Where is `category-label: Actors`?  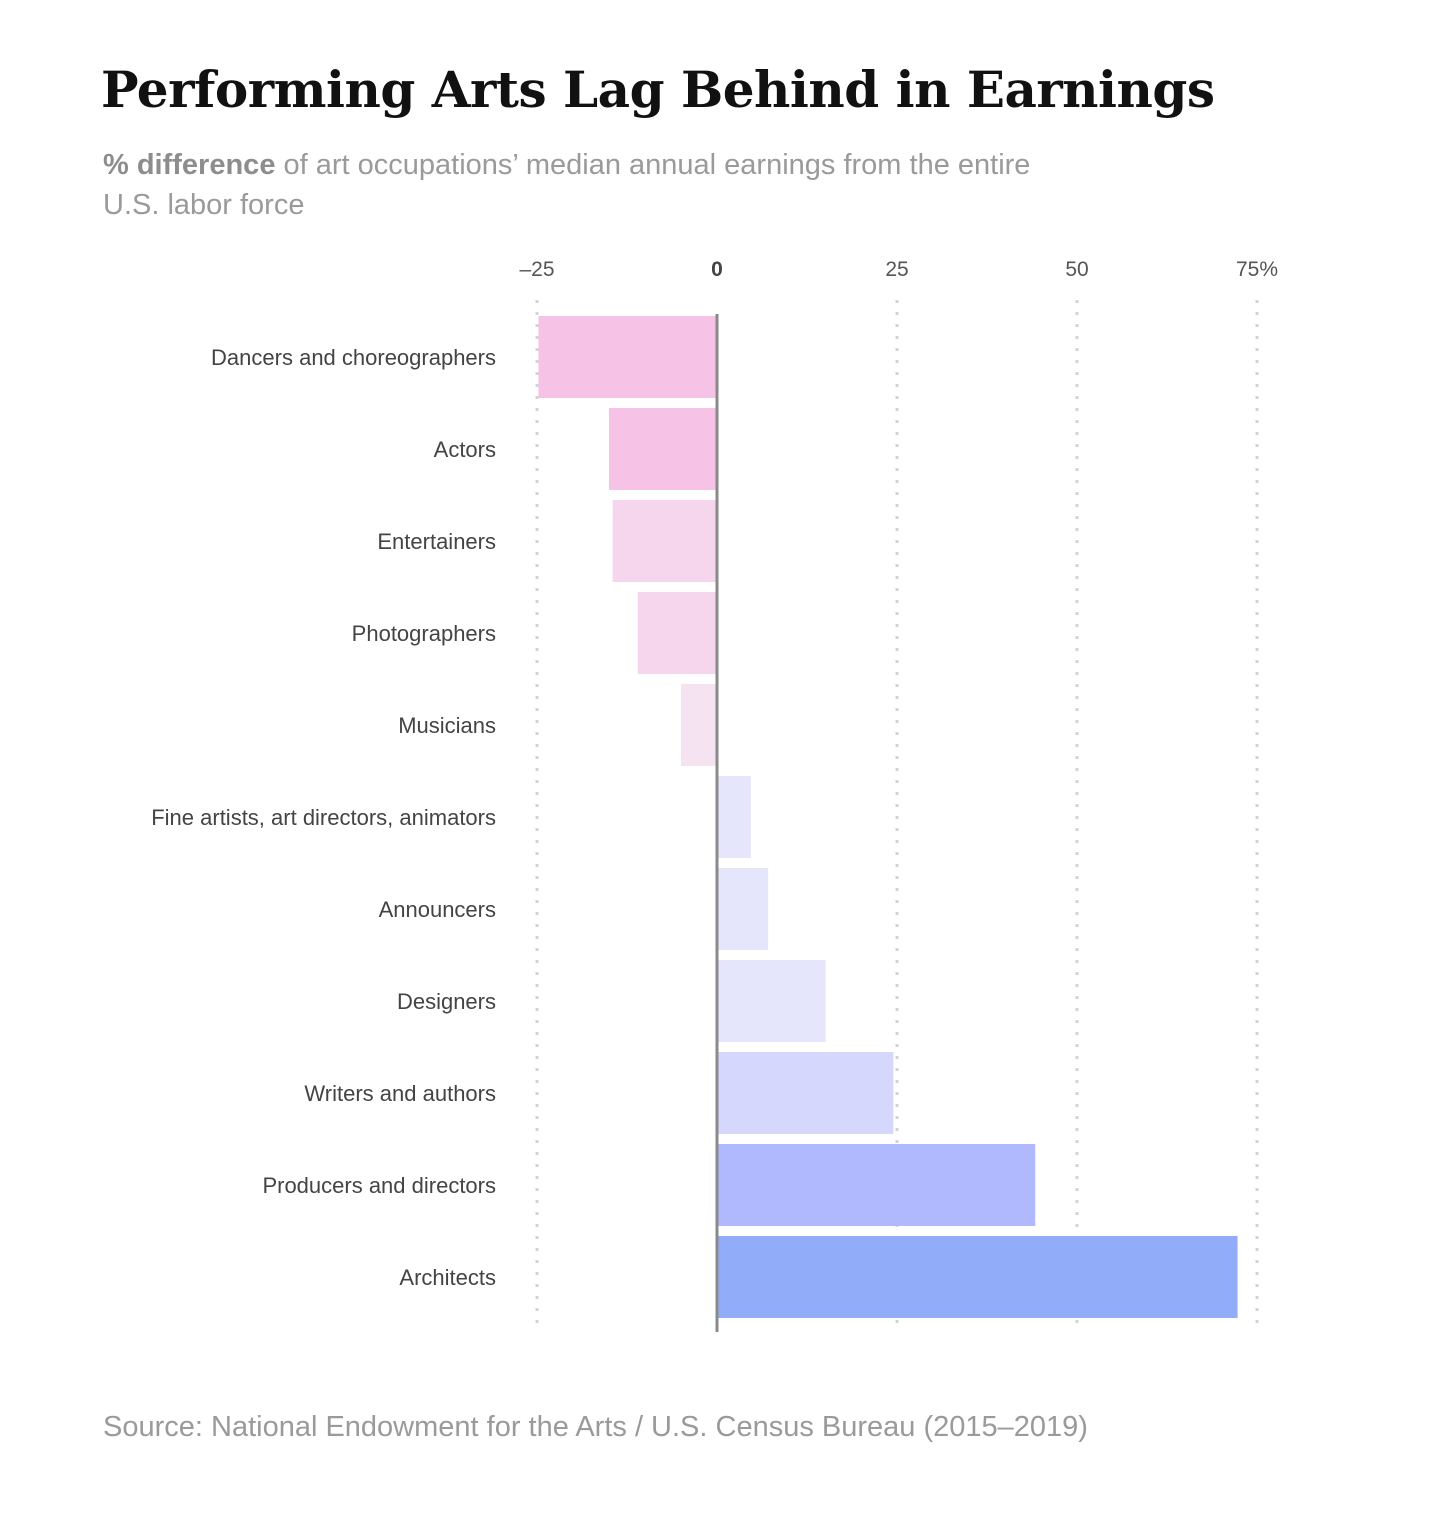
category-label: Actors is located at coordinates (465, 449).